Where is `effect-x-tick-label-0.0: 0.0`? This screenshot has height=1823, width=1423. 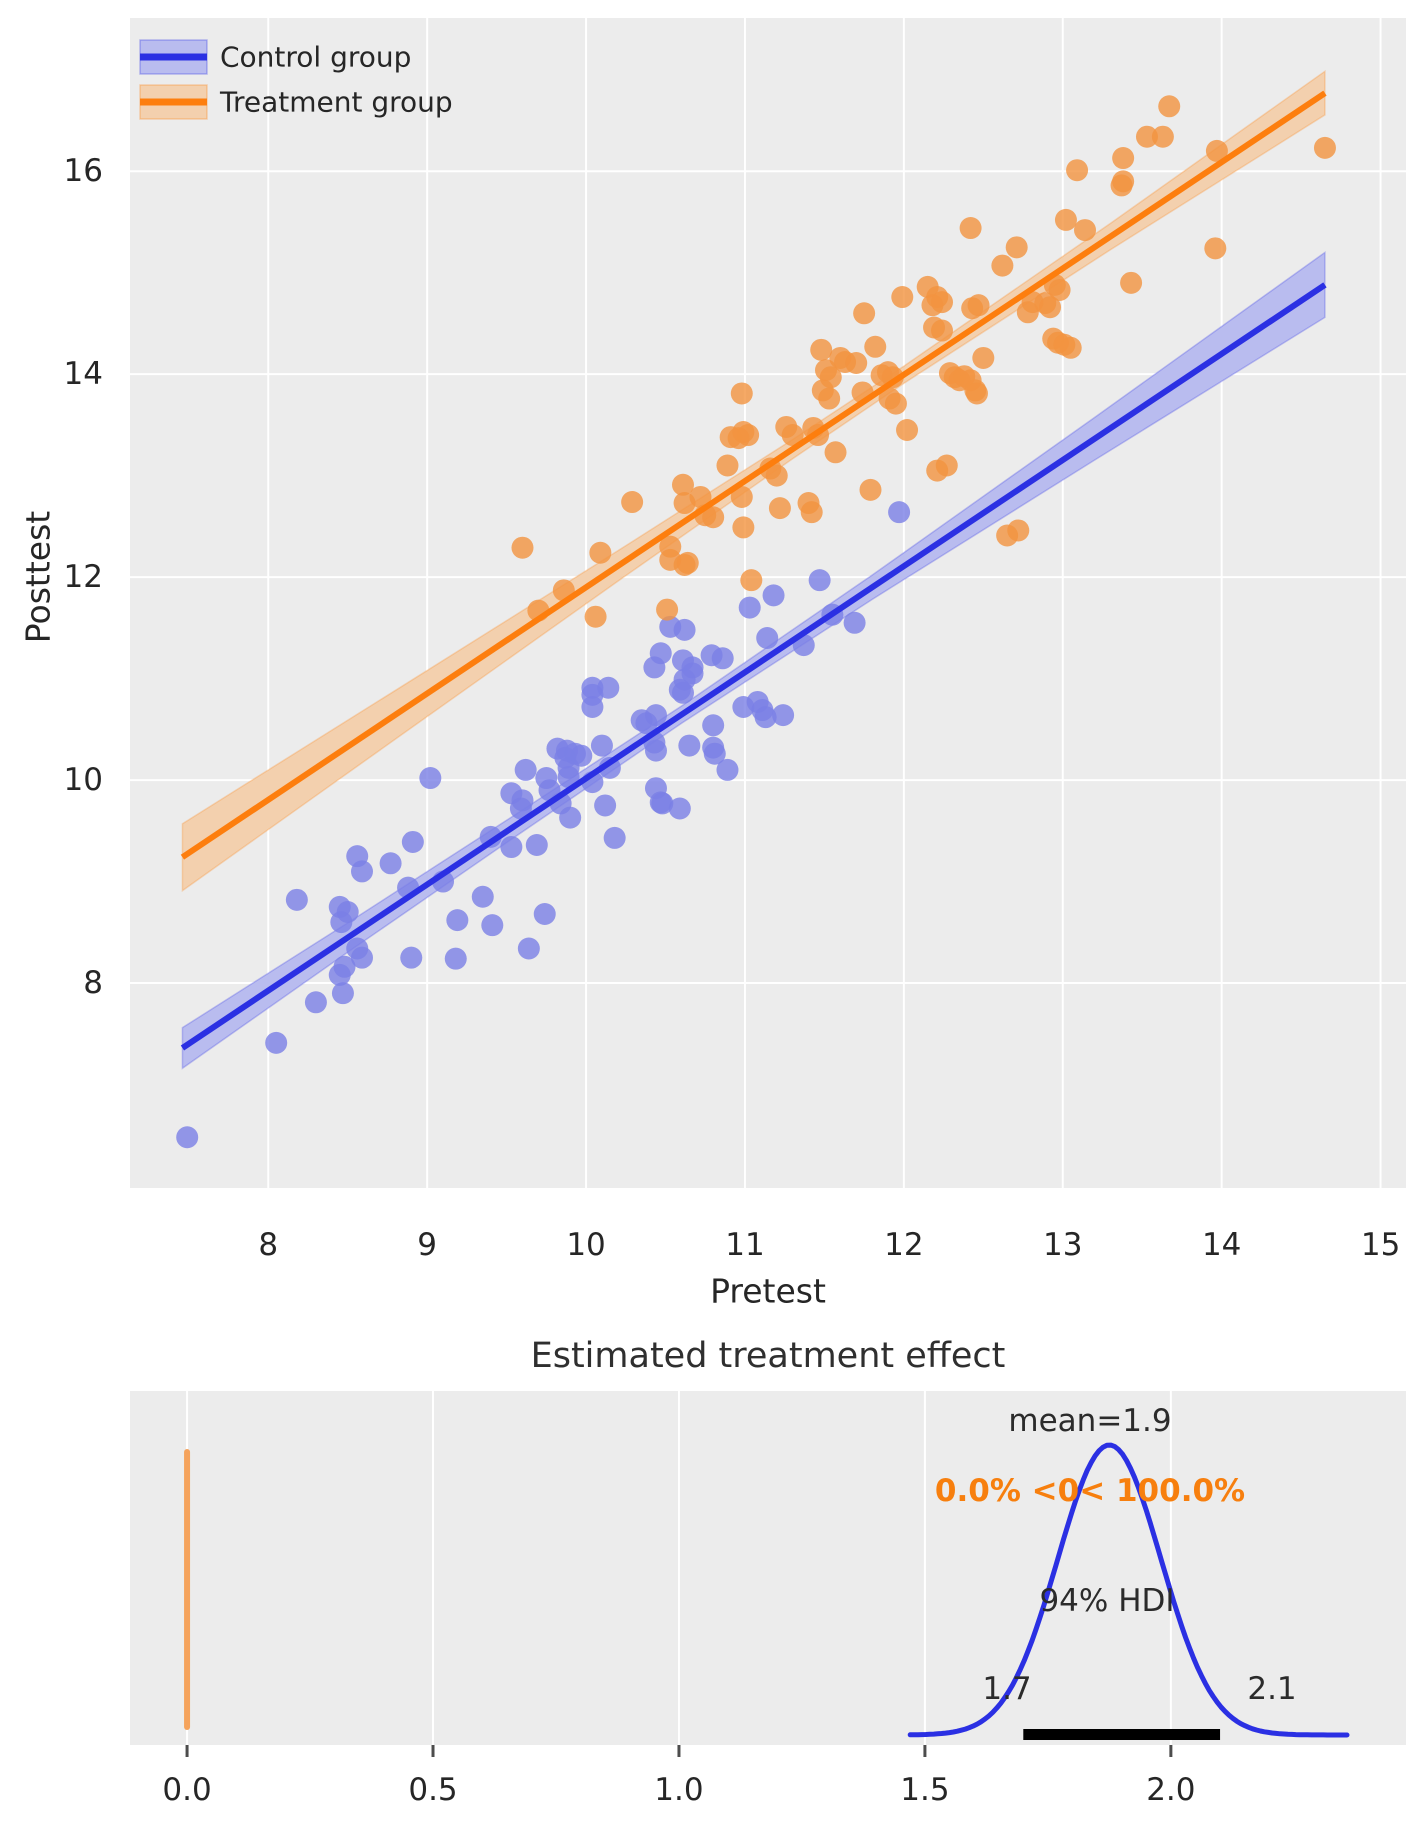 effect-x-tick-label-0.0: 0.0 is located at coordinates (186, 1790).